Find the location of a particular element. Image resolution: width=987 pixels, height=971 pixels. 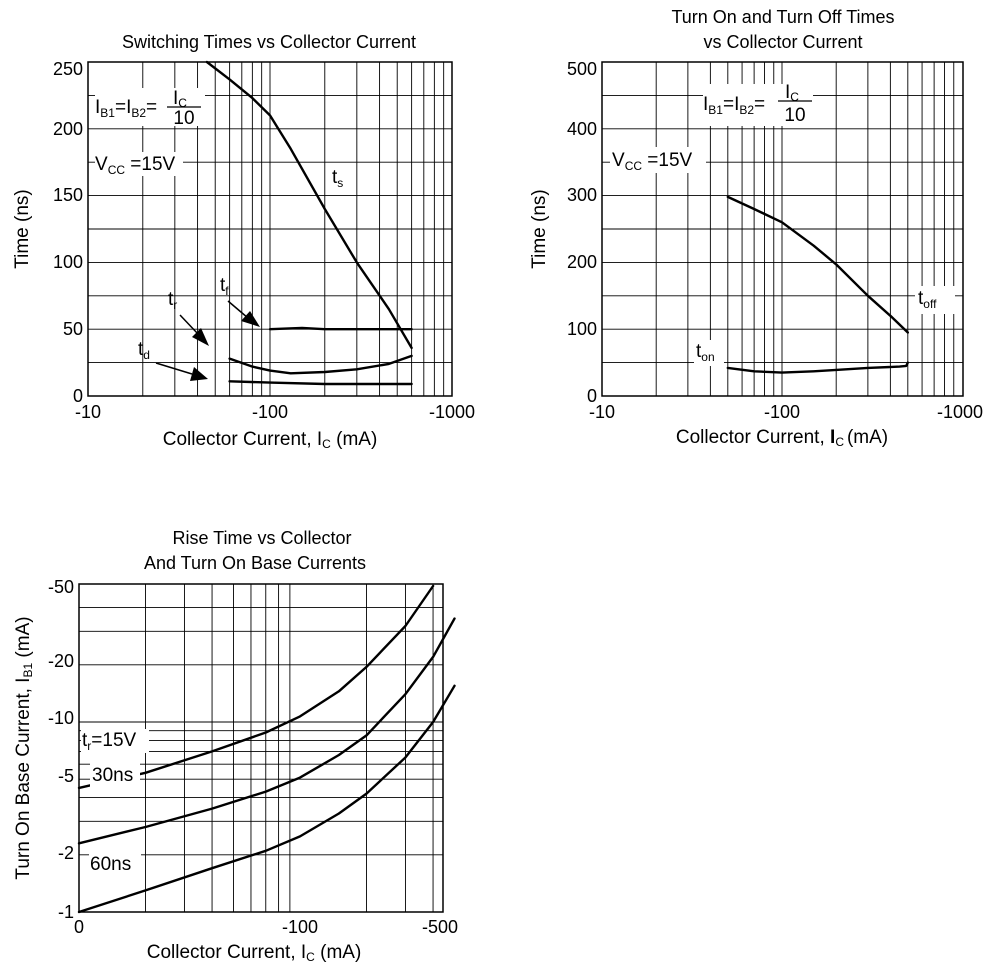

y-tick-label: -1 is located at coordinates (66, 912).